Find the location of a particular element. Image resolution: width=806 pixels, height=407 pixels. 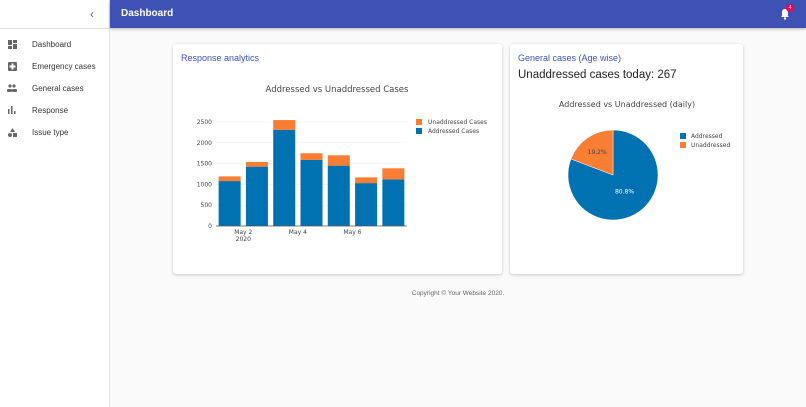

bar-chart-icon is located at coordinates (12, 110).